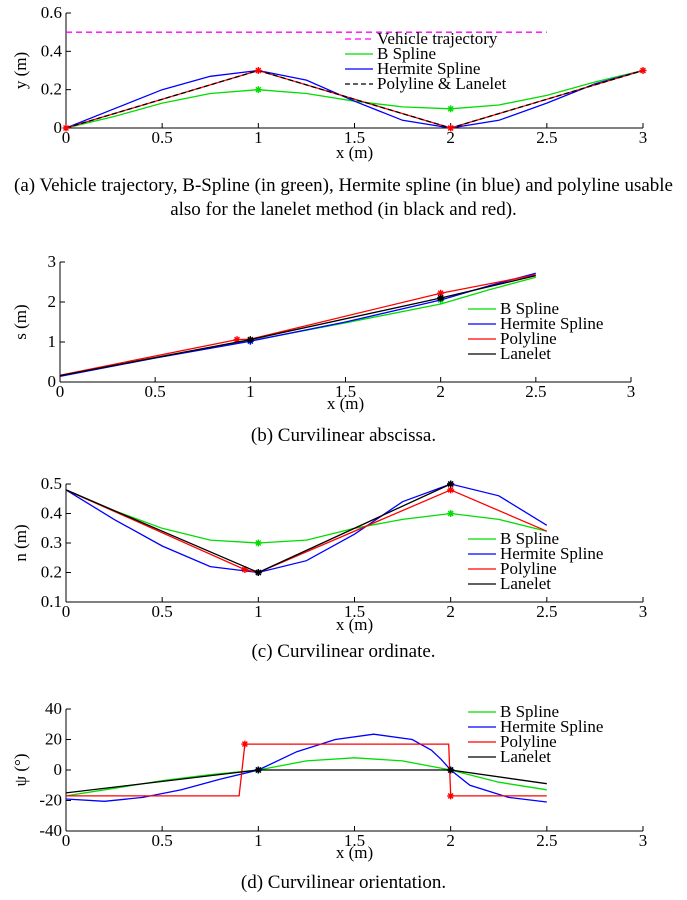  Describe the element at coordinates (50, 830) in the screenshot. I see `y-tick-label: -40` at that location.